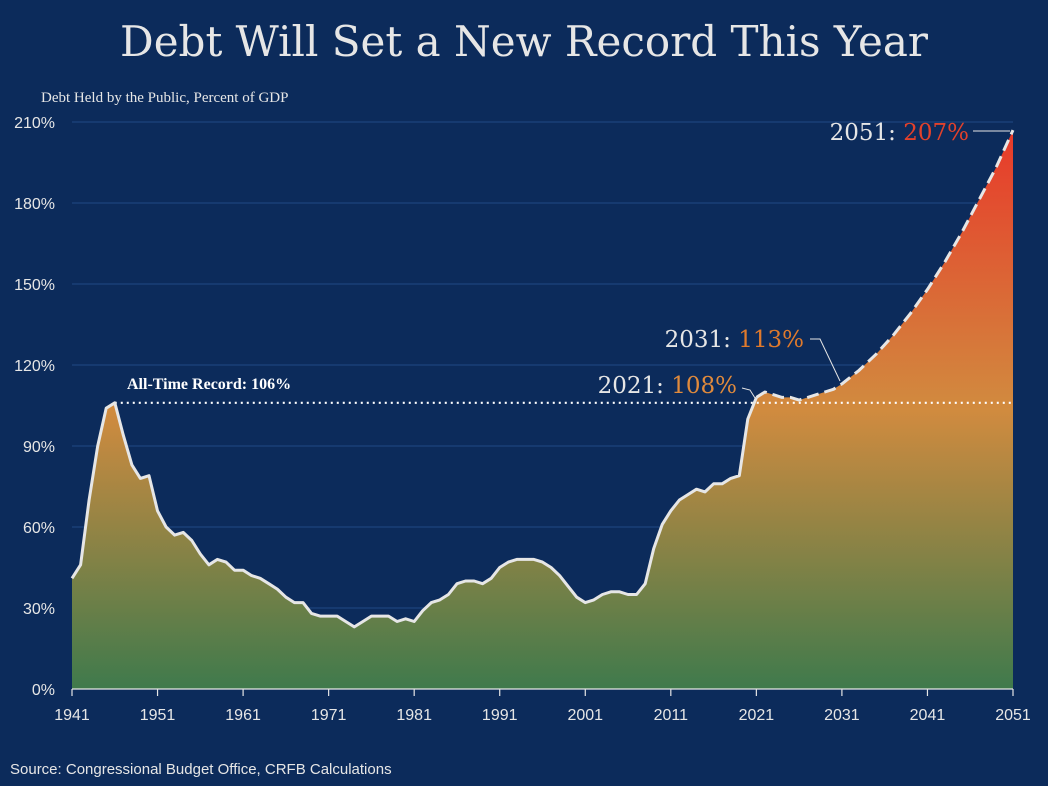 This screenshot has height=786, width=1048. What do you see at coordinates (734, 340) in the screenshot?
I see `annotation-label: 2031: 113%` at bounding box center [734, 340].